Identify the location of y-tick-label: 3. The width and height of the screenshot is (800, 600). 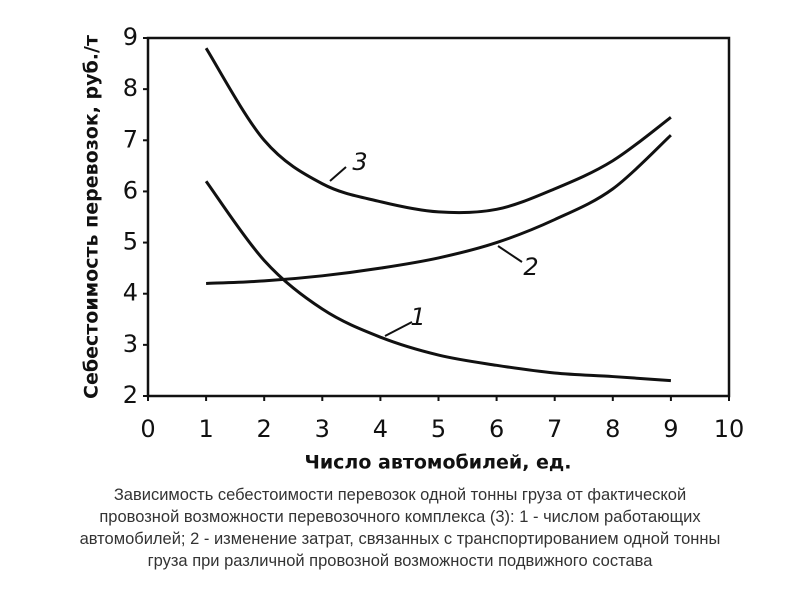
(130, 344).